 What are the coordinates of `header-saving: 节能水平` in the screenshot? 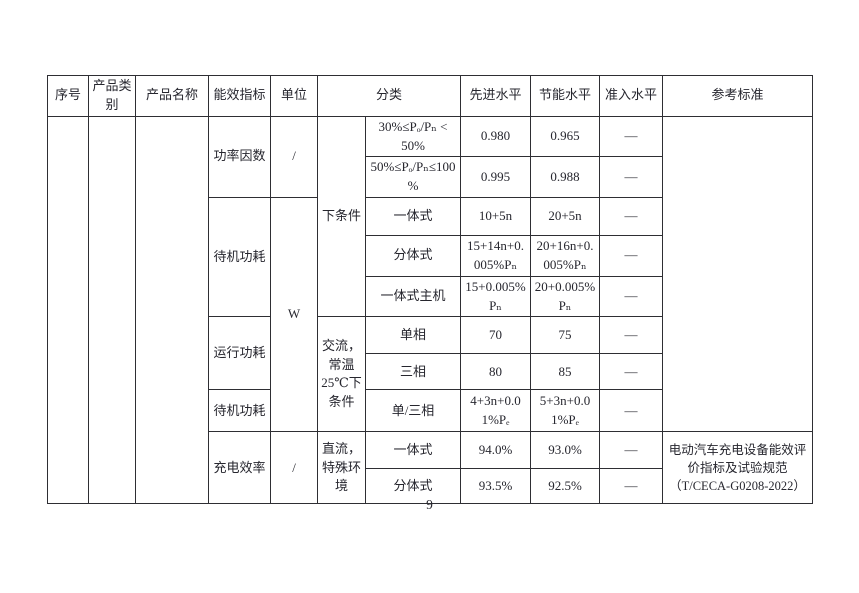 It's located at (565, 96).